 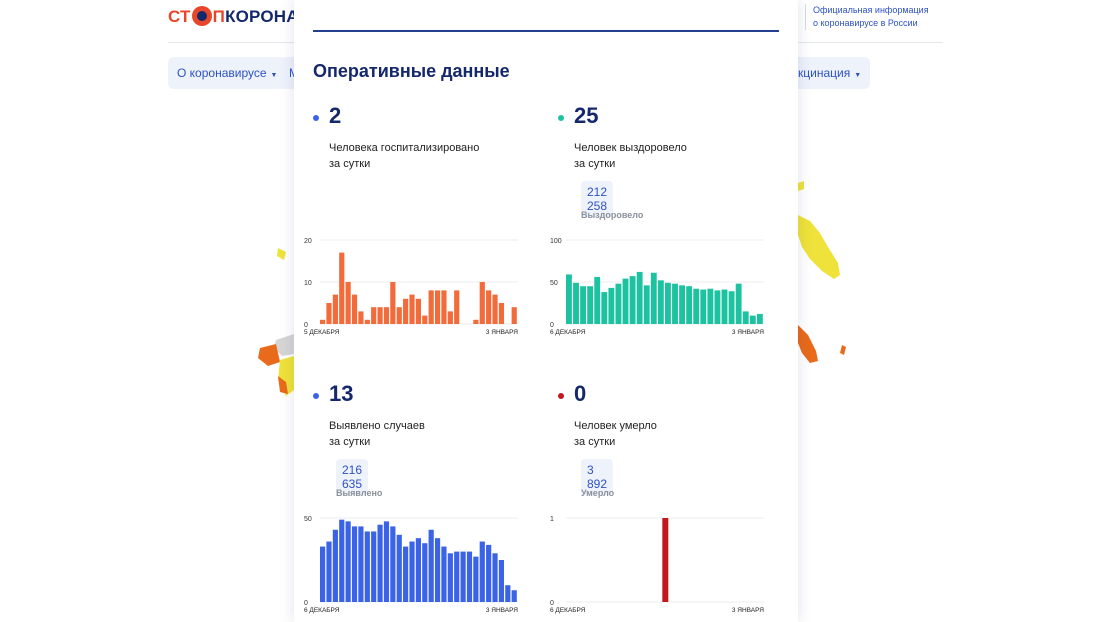 What do you see at coordinates (275, 315) in the screenshot?
I see `russia-map-left` at bounding box center [275, 315].